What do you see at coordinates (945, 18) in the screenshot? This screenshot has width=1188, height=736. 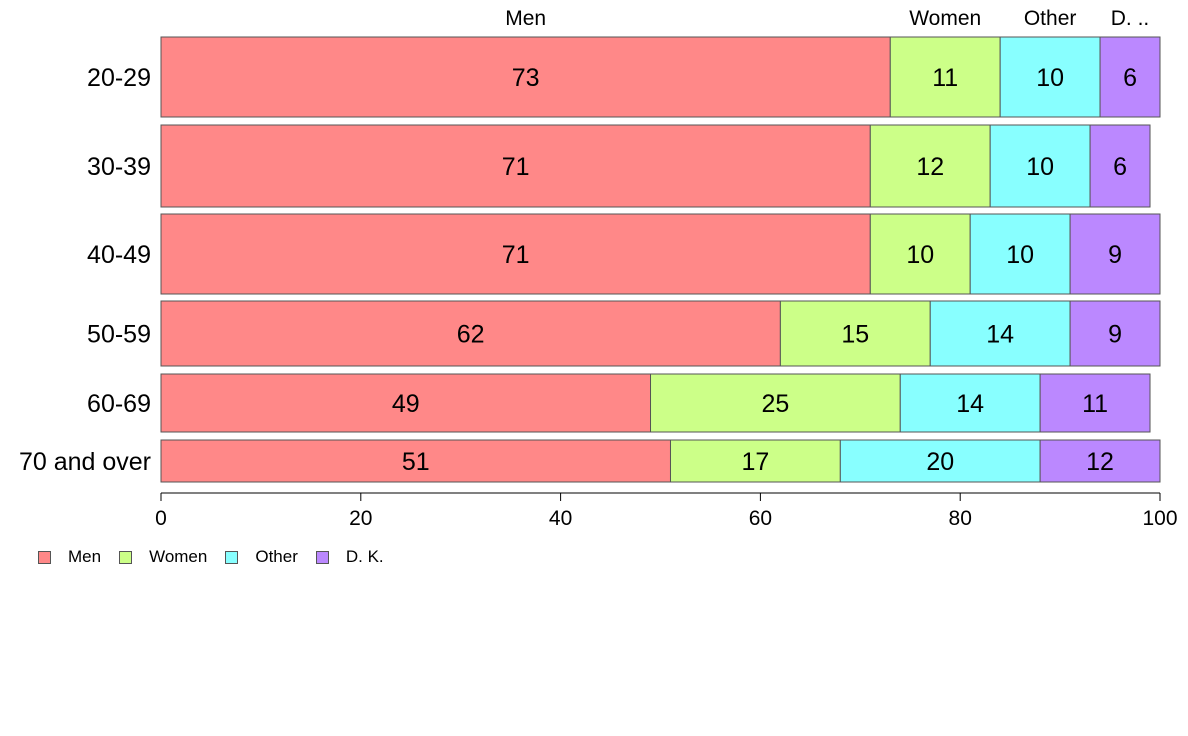 I see `top-series-label: Women` at bounding box center [945, 18].